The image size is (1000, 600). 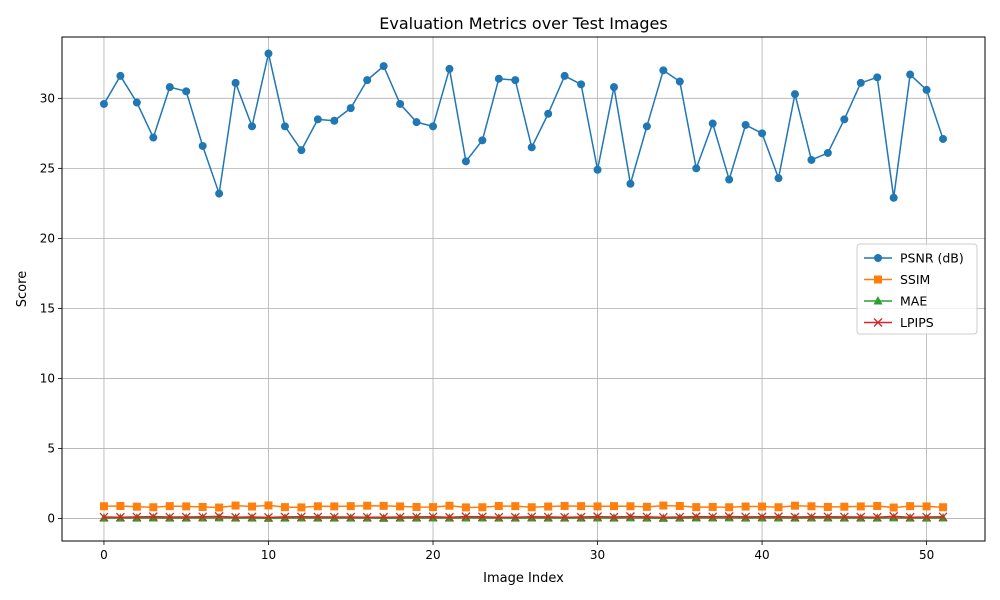 What do you see at coordinates (932, 258) in the screenshot?
I see `legend-label: PSNR (dB)` at bounding box center [932, 258].